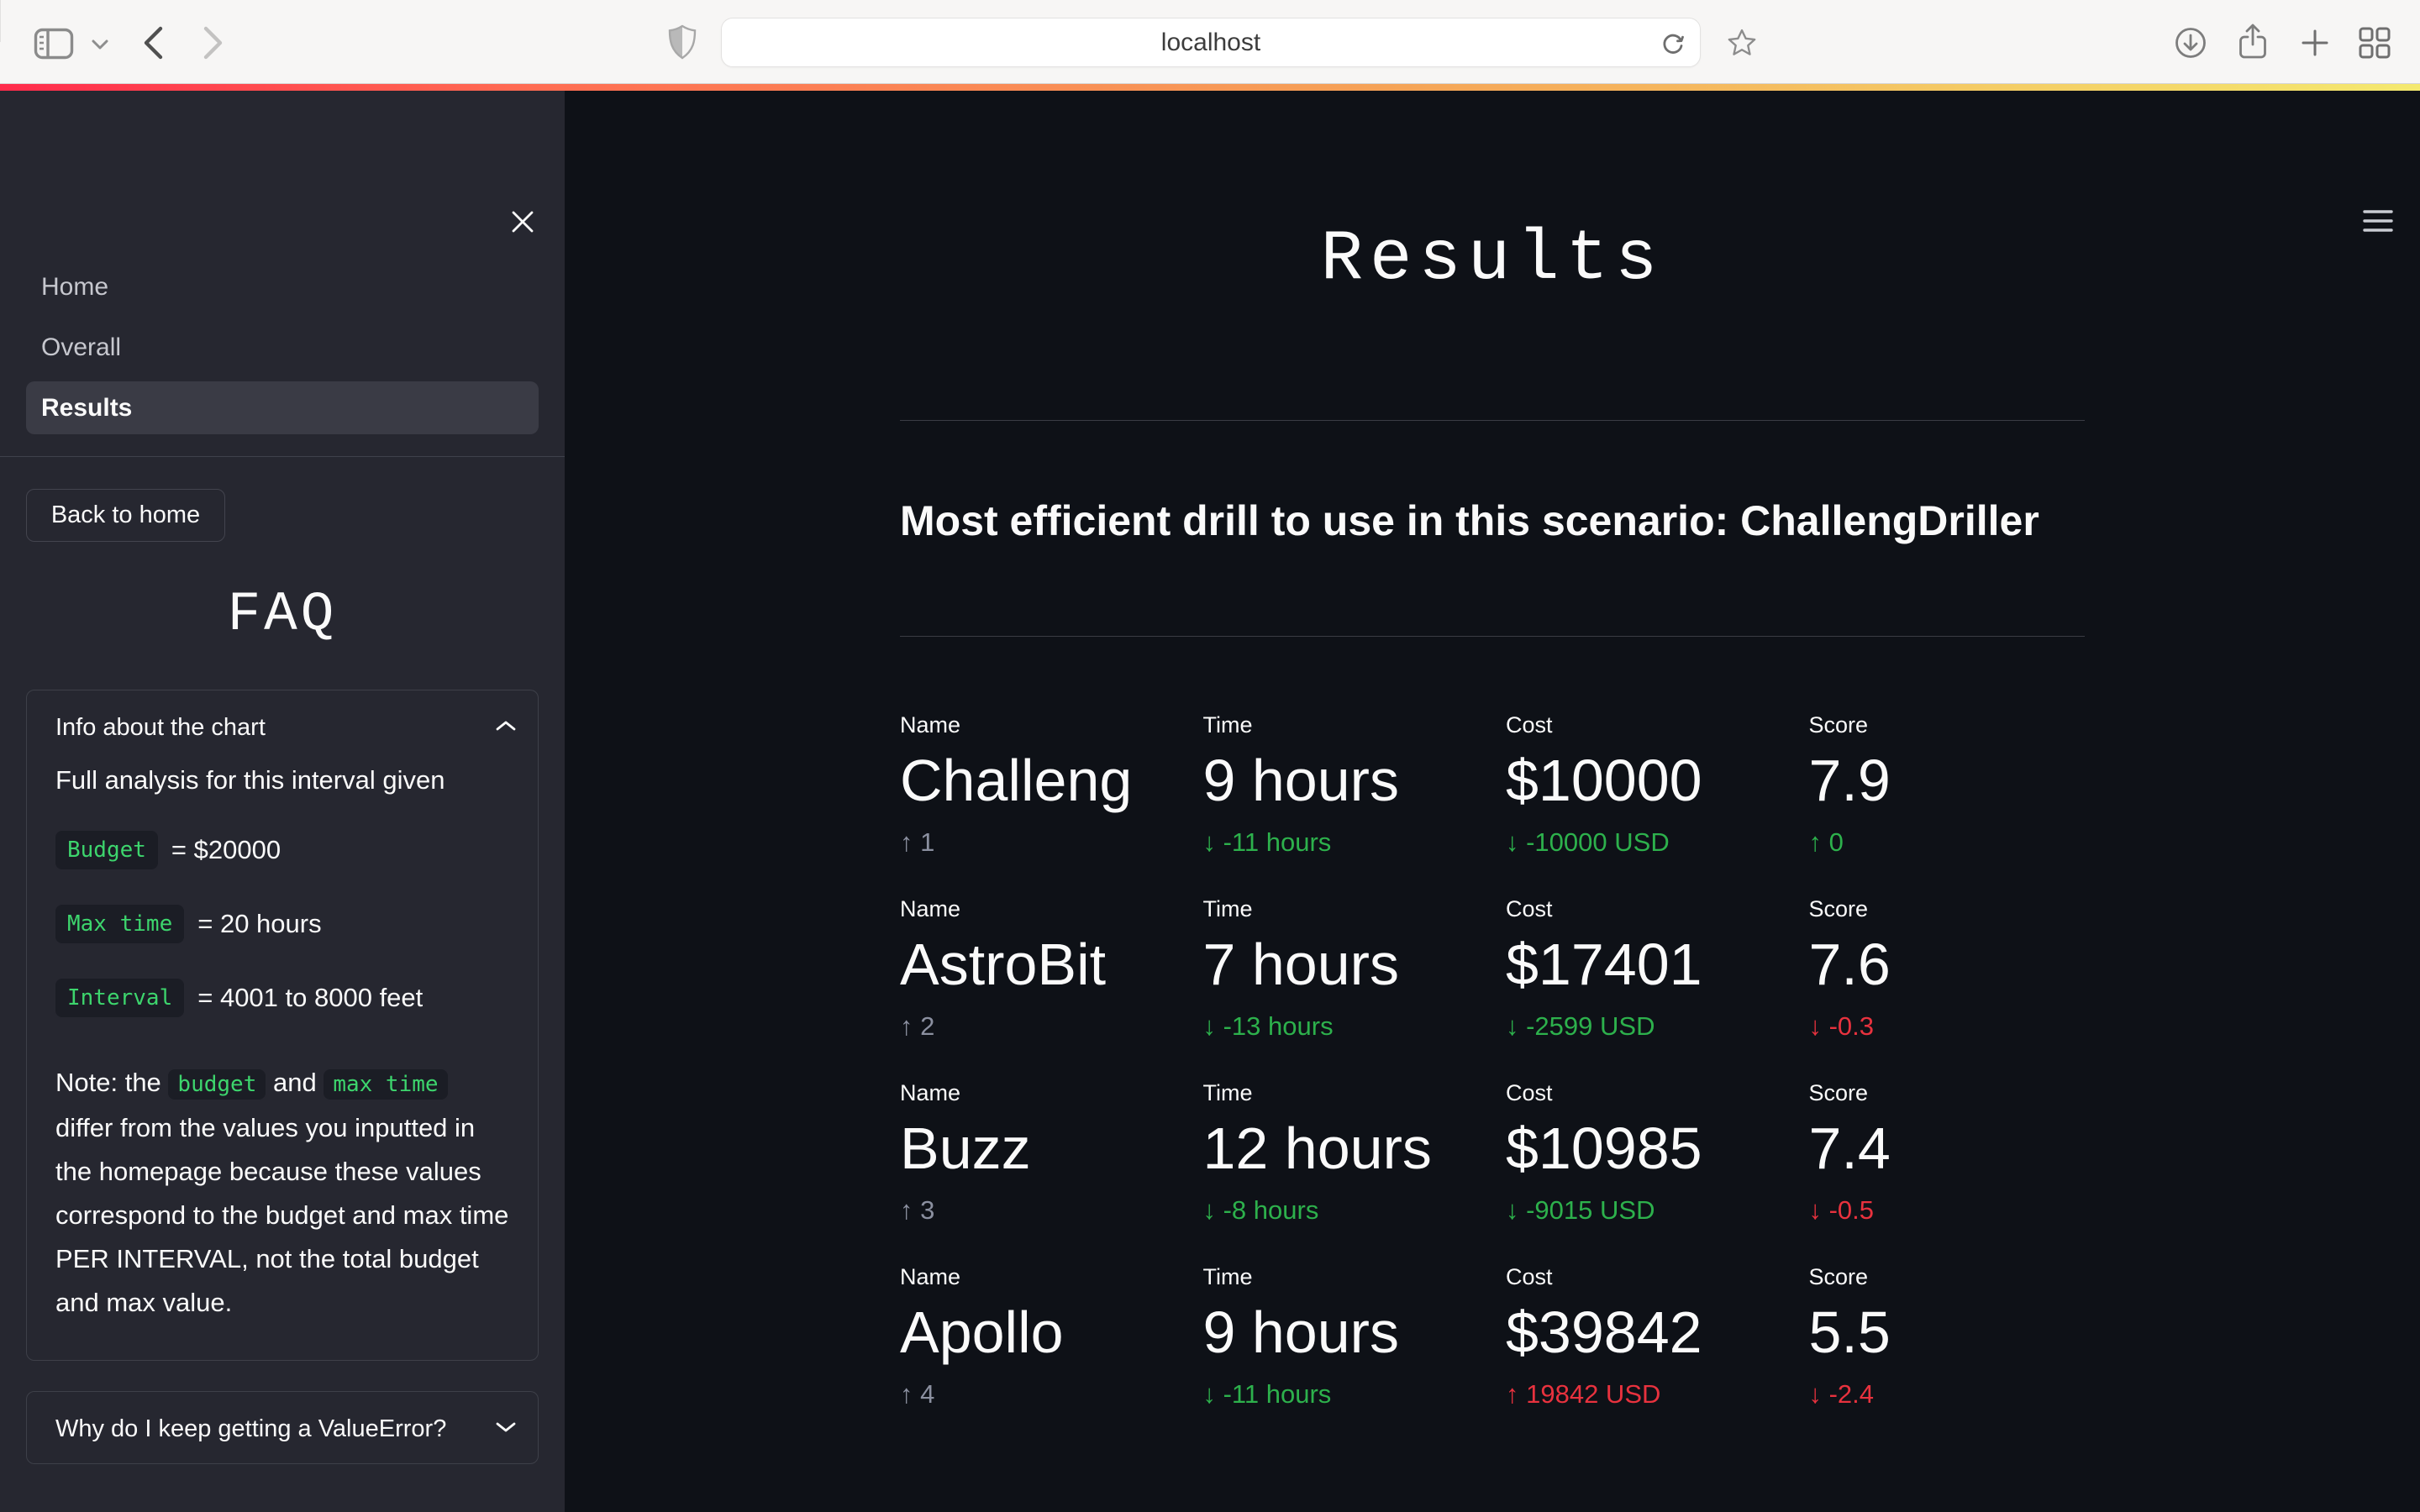 This screenshot has height=1512, width=2420. Describe the element at coordinates (1947, 785) in the screenshot. I see `metric-row1-score: Score 7.9 ↑ 0` at that location.